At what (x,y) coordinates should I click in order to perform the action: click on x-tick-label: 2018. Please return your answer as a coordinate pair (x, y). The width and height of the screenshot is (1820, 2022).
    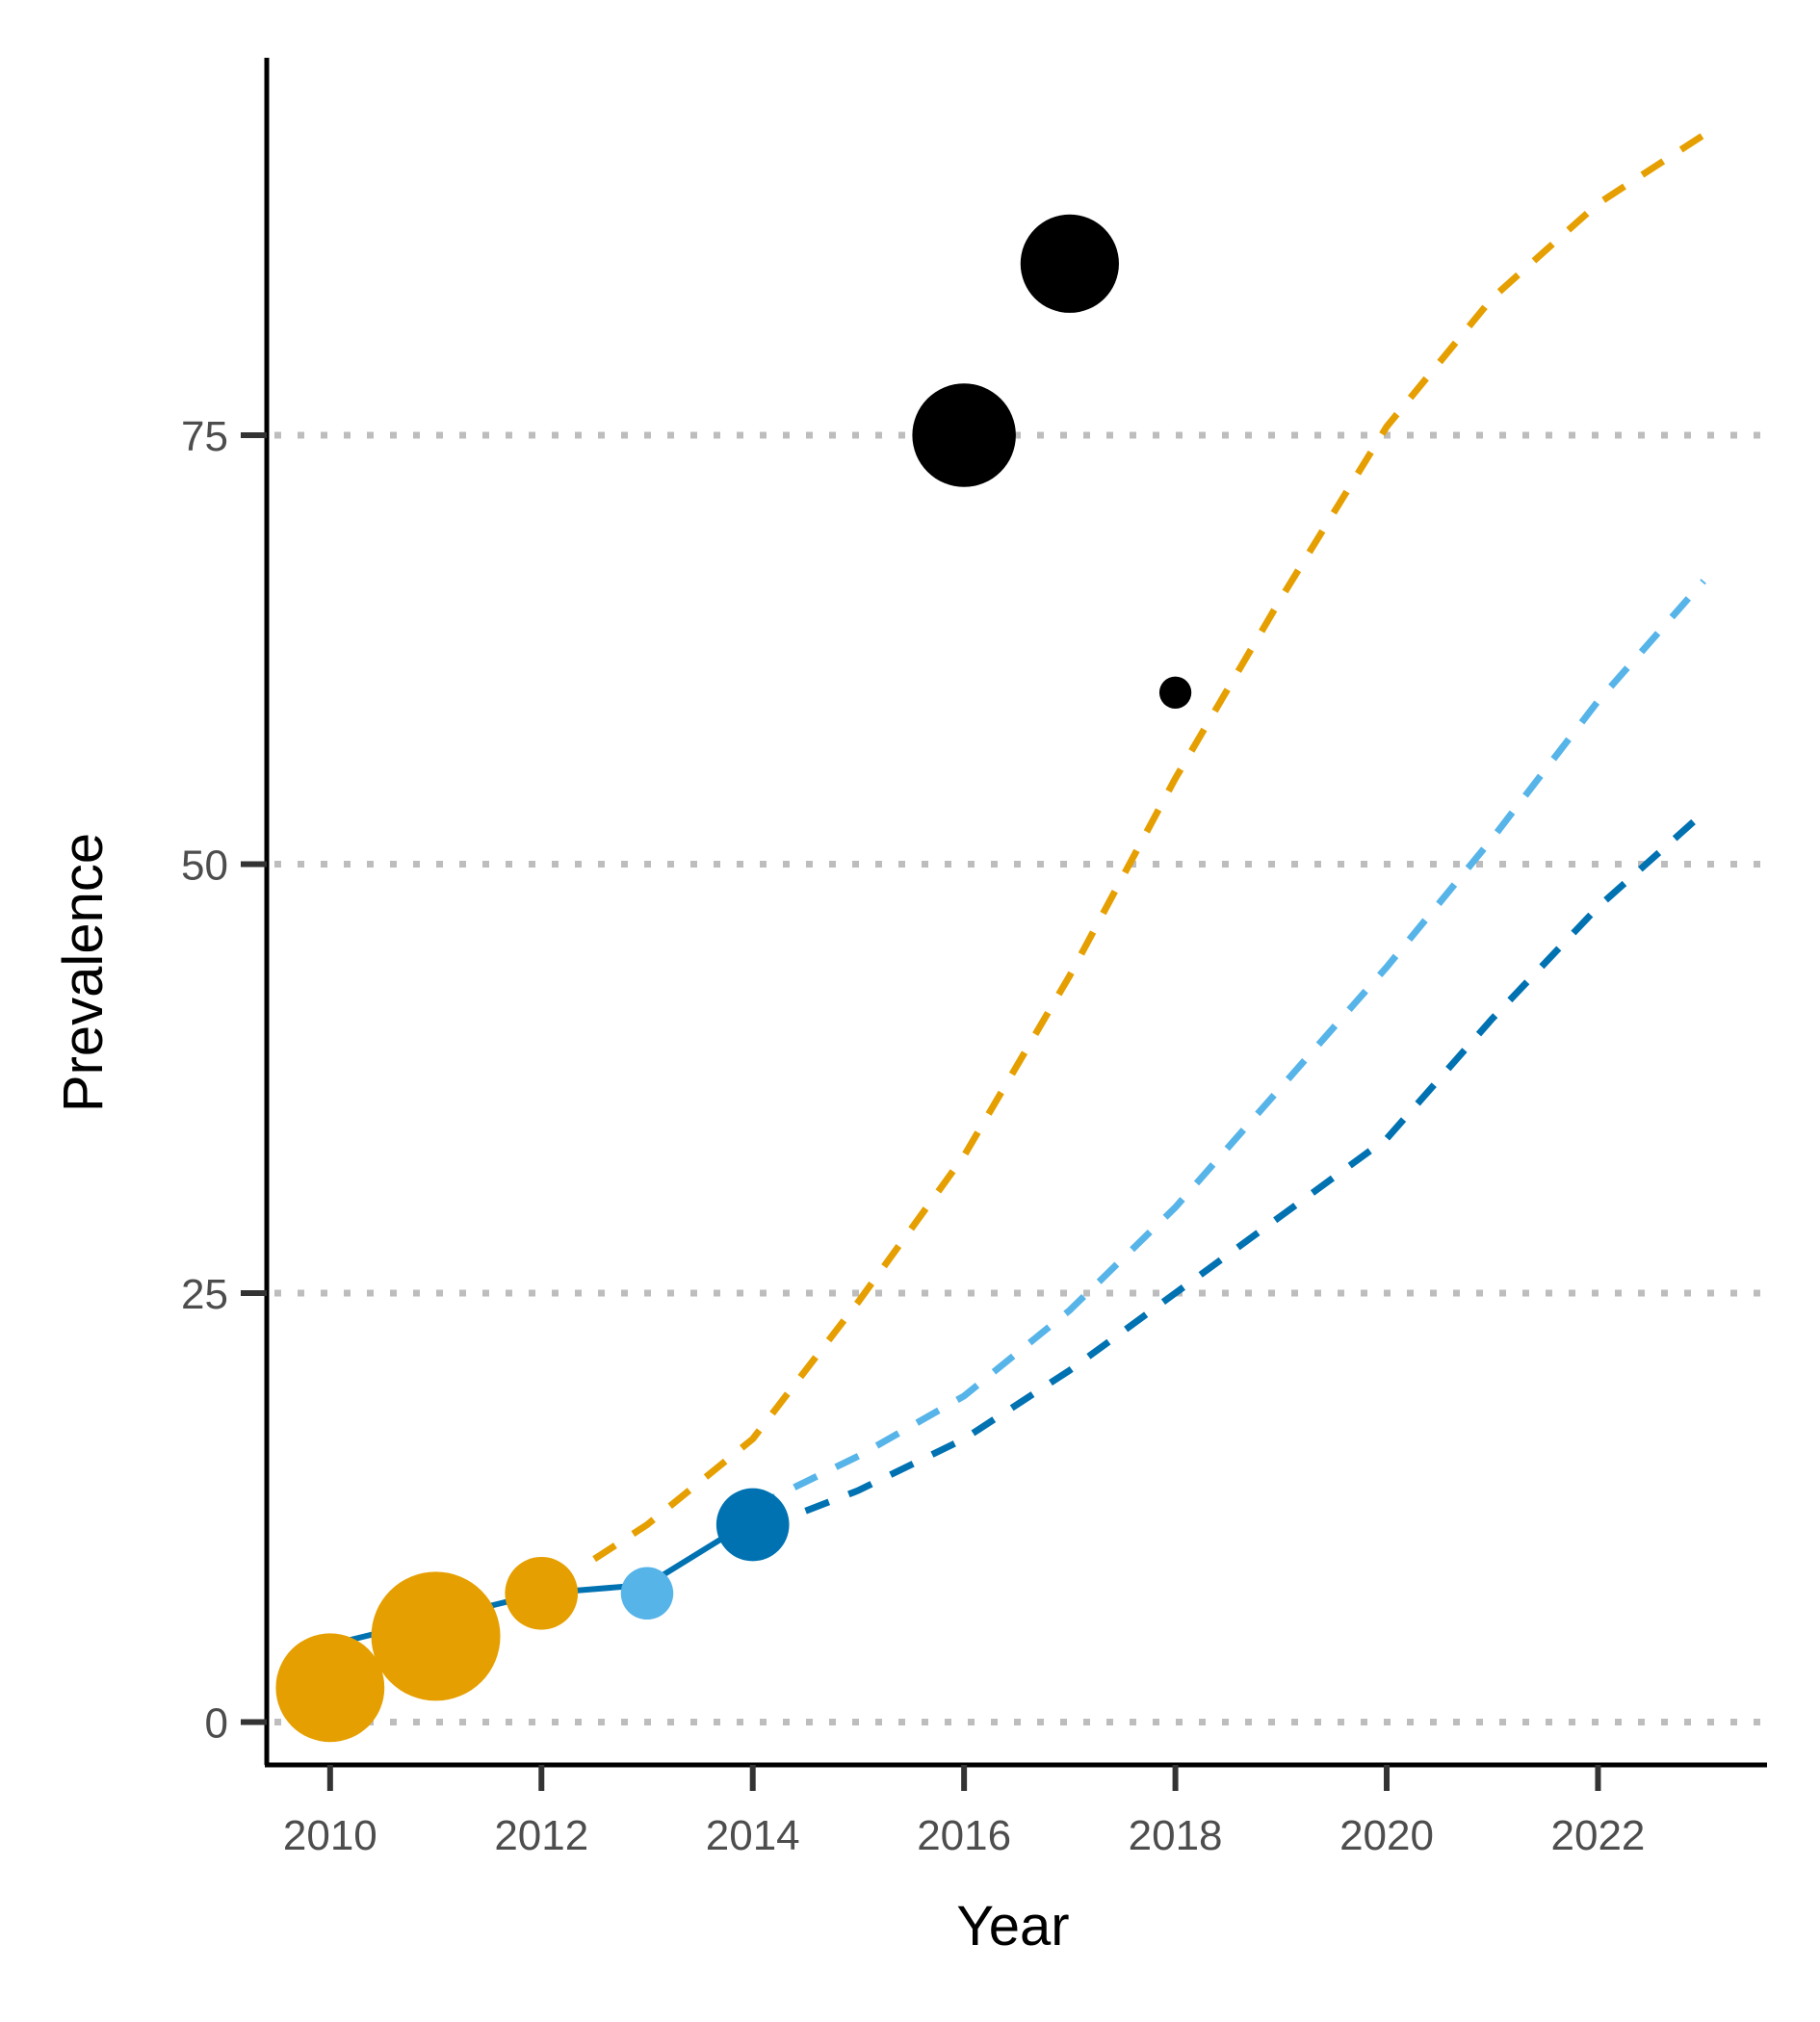
    Looking at the image, I should click on (1176, 1836).